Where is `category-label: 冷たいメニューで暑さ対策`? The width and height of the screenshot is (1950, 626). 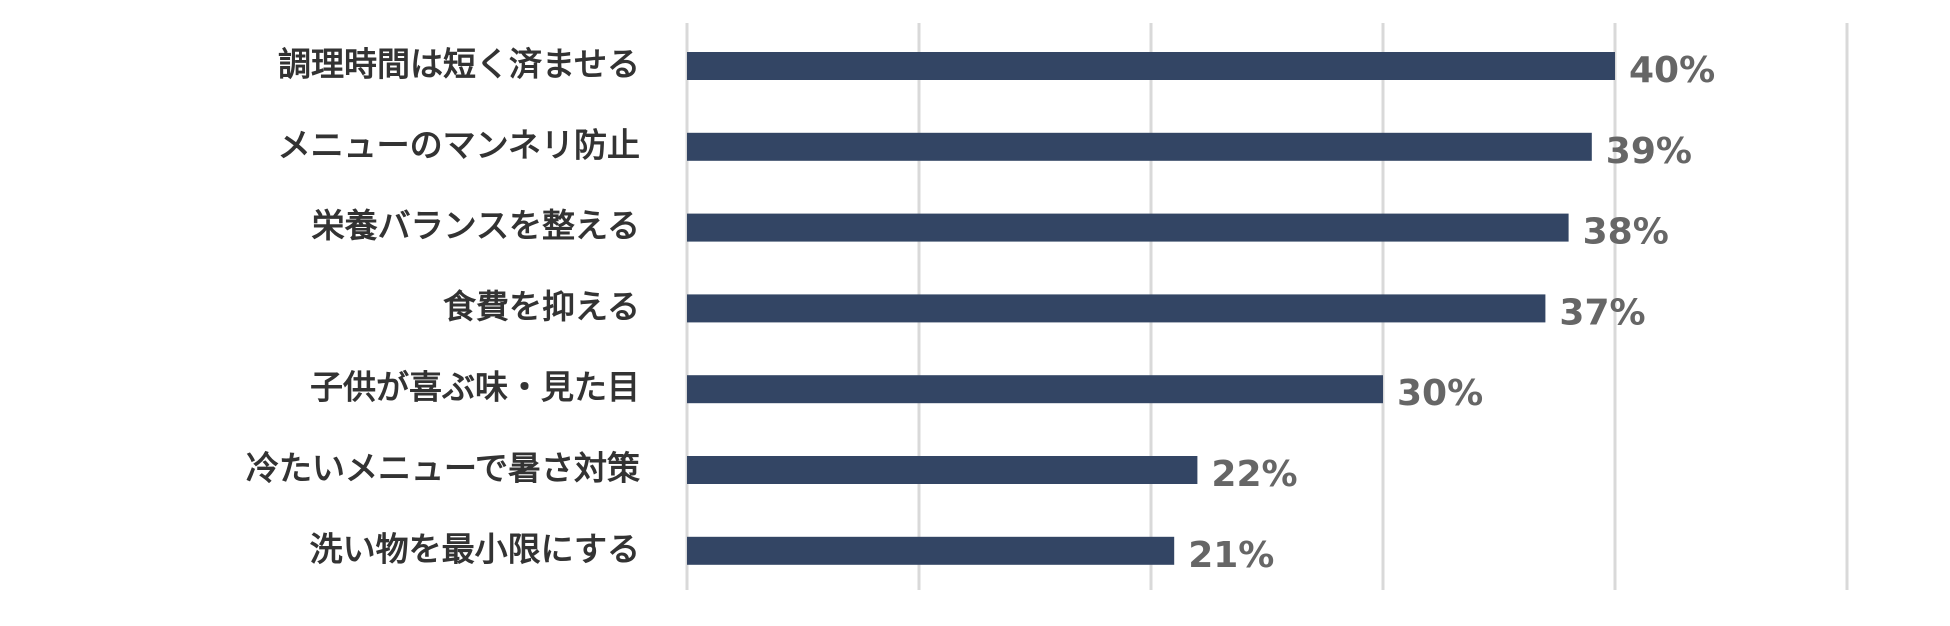
category-label: 冷たいメニューで暑さ対策 is located at coordinates (443, 468).